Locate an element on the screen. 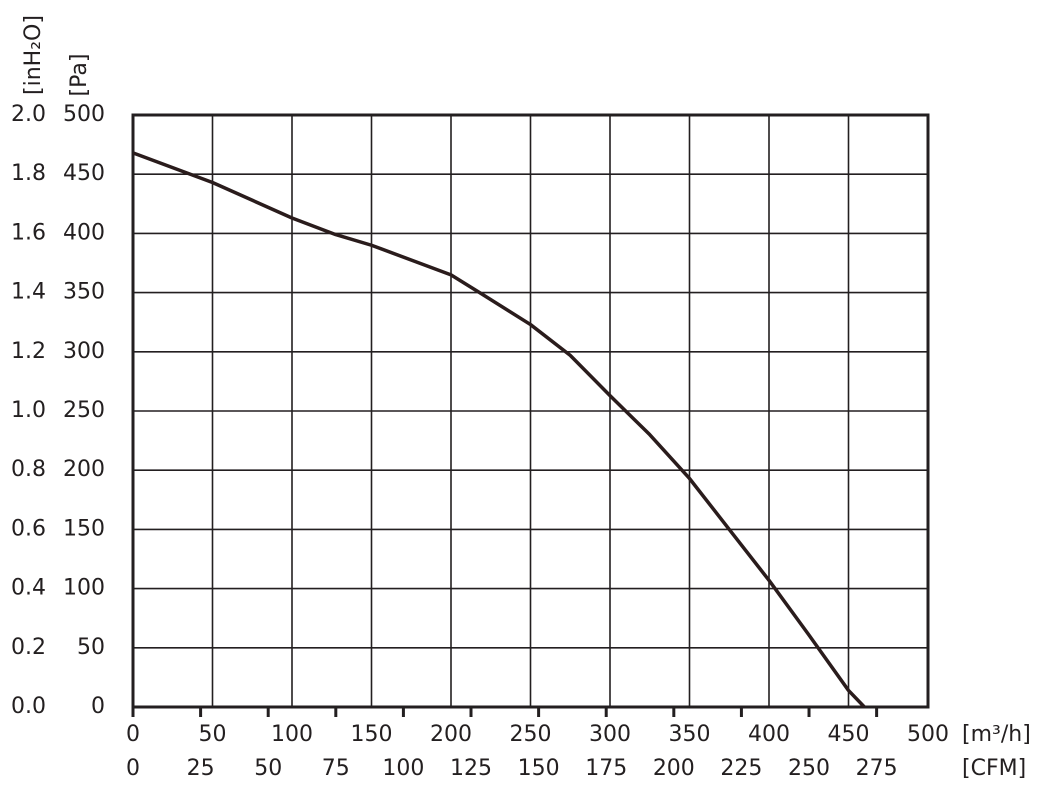  y2-tick-label: 0.8 is located at coordinates (28, 469).